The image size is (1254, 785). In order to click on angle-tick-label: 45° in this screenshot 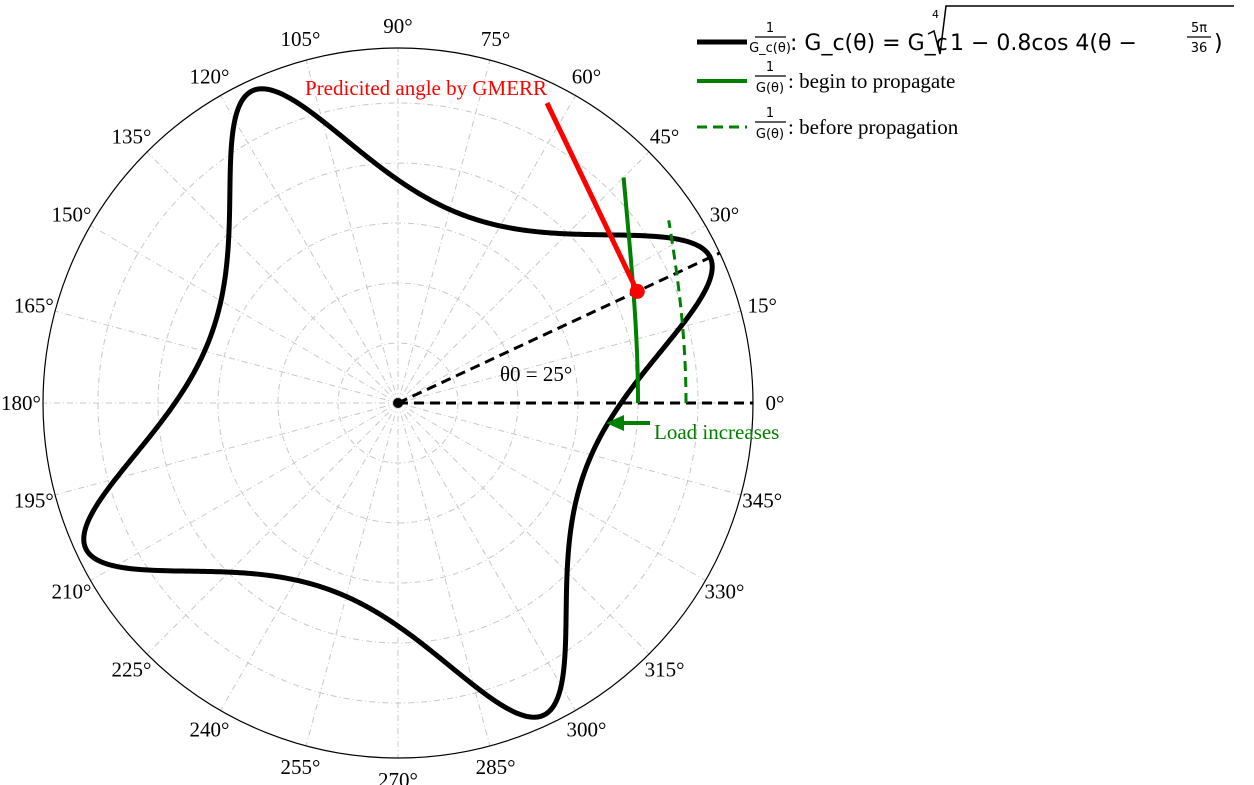, I will do `click(664, 136)`.